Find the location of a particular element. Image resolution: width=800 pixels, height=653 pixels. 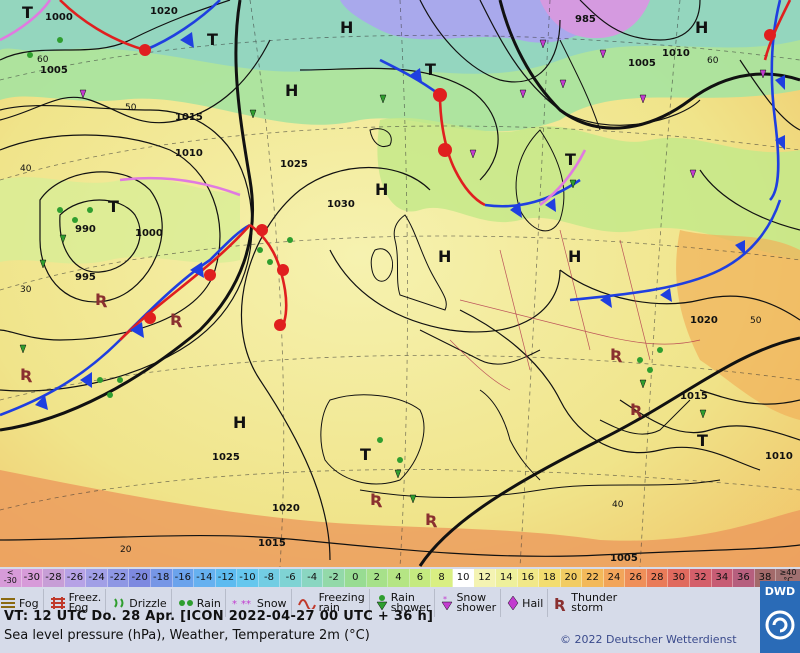

legend-thunderstorm: Ʀ Thunder storm is located at coordinates (586, 602).